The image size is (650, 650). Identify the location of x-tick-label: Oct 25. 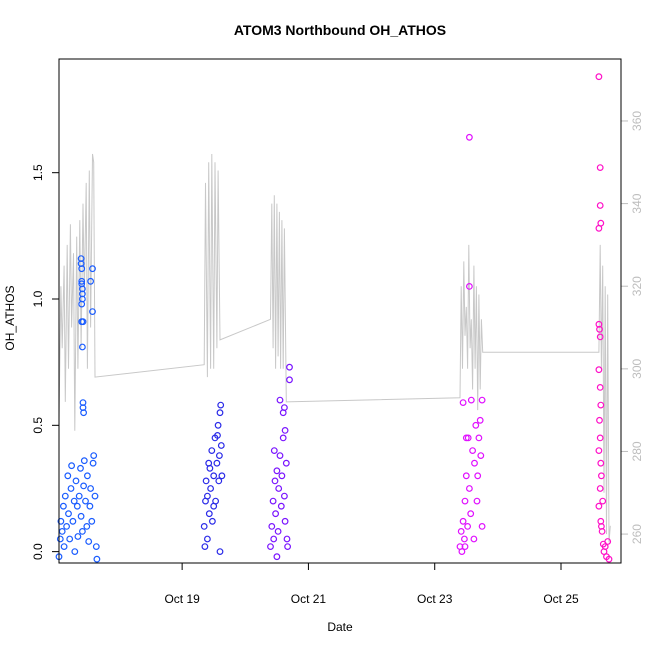
(561, 599).